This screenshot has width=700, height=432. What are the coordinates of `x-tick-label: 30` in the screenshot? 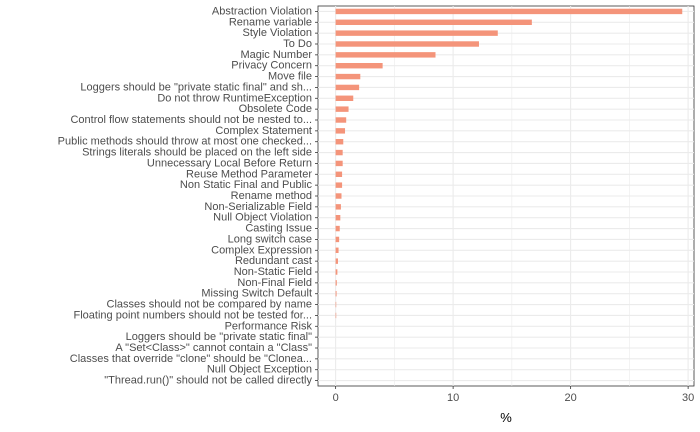 It's located at (688, 398).